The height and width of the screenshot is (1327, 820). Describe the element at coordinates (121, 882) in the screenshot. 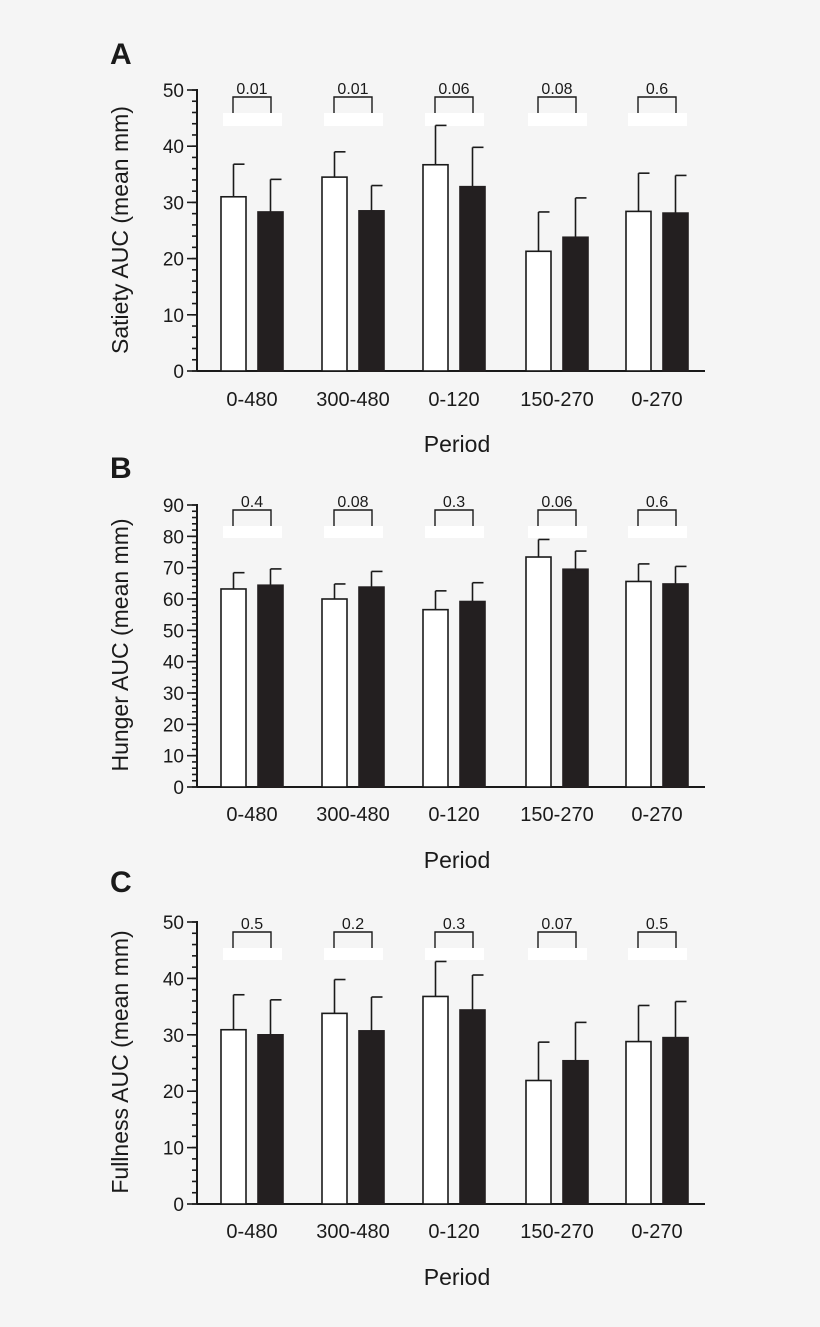

I see `panel-letter: C` at that location.